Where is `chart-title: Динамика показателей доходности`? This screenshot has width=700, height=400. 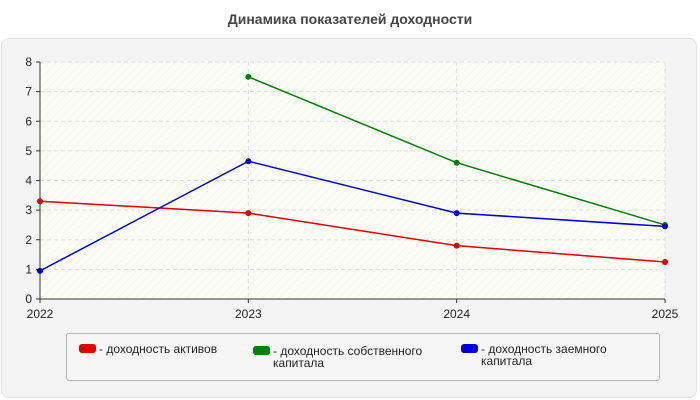 chart-title: Динамика показателей доходности is located at coordinates (350, 19).